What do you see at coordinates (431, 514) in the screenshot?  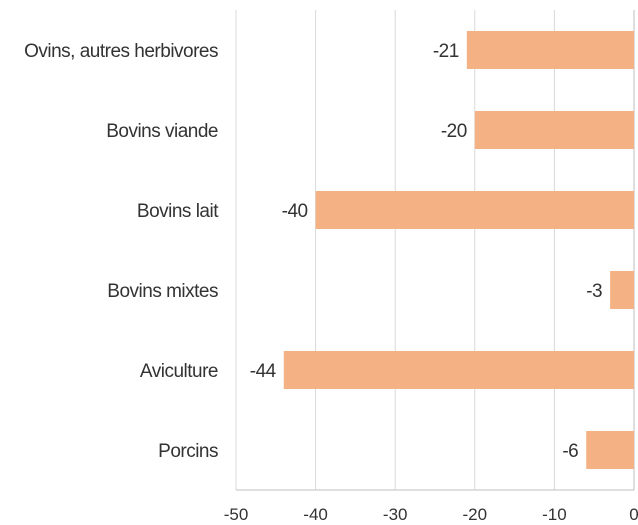 I see `tick-layer: -50 -40 -30 -20 -10 0` at bounding box center [431, 514].